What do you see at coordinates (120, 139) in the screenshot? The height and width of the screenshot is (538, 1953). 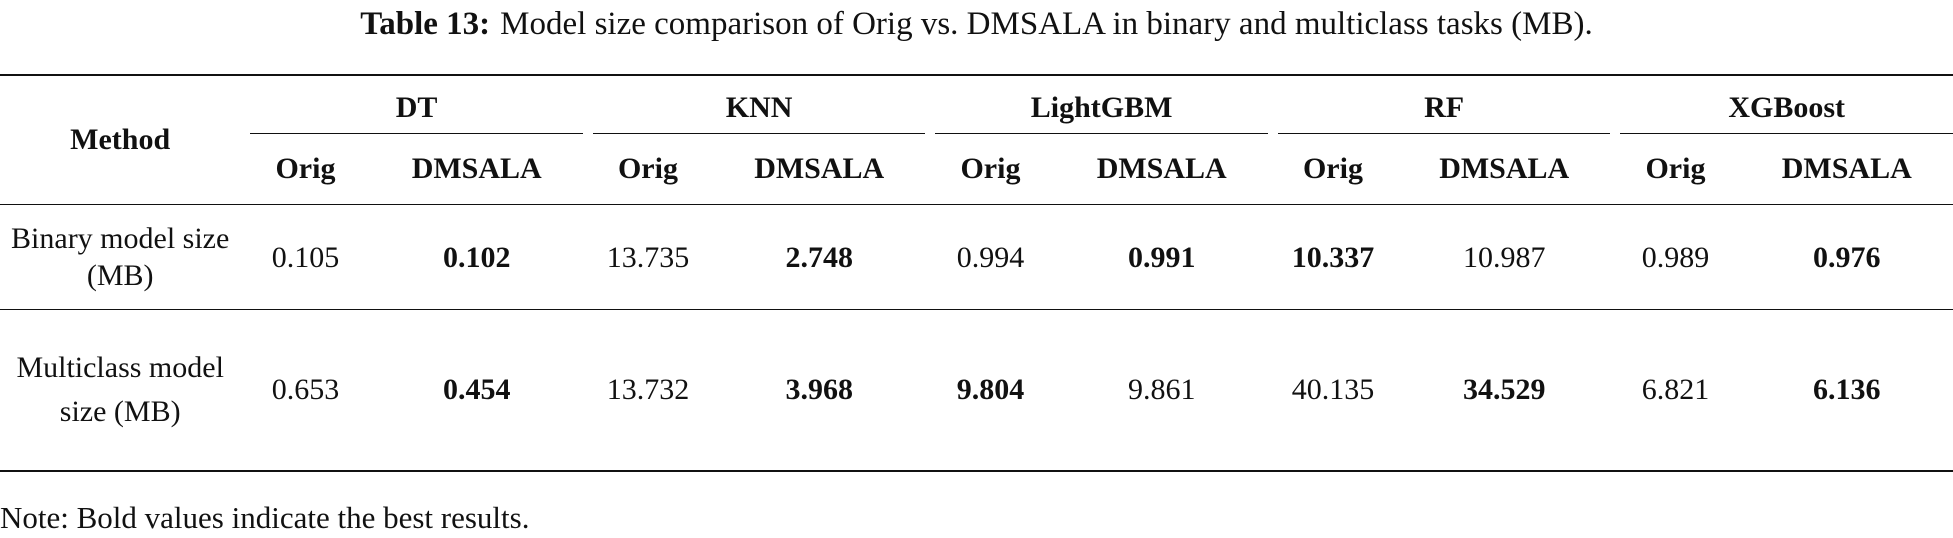 I see `column-header: Method` at bounding box center [120, 139].